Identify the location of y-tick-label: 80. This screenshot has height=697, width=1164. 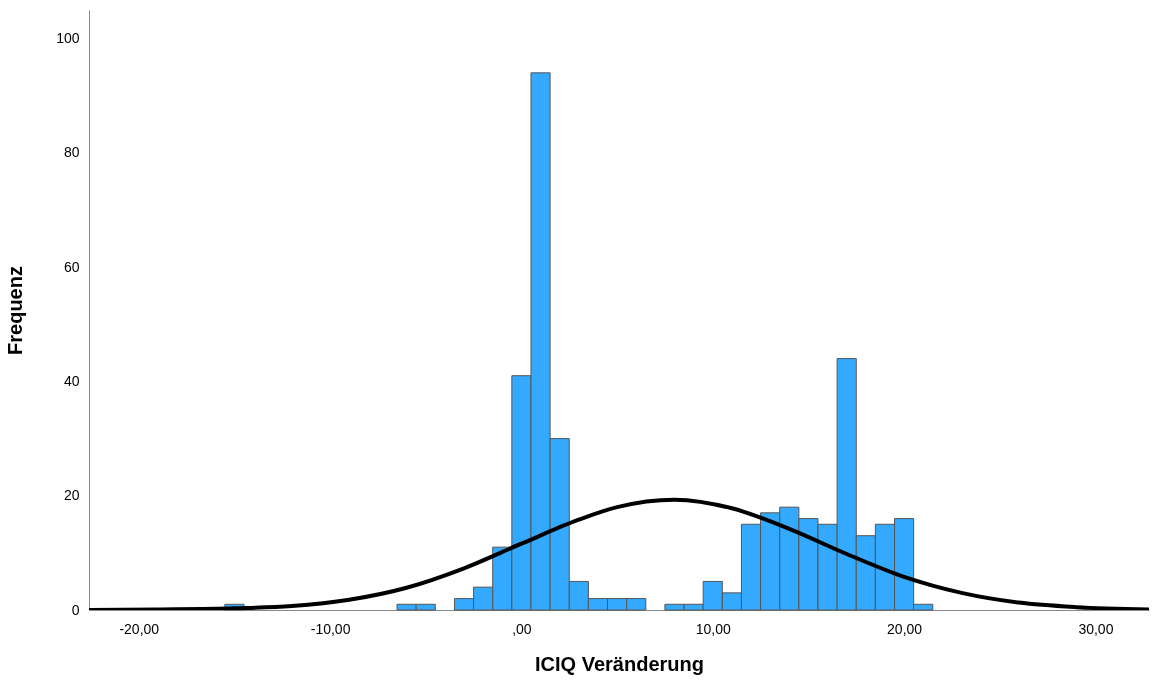
(71, 152).